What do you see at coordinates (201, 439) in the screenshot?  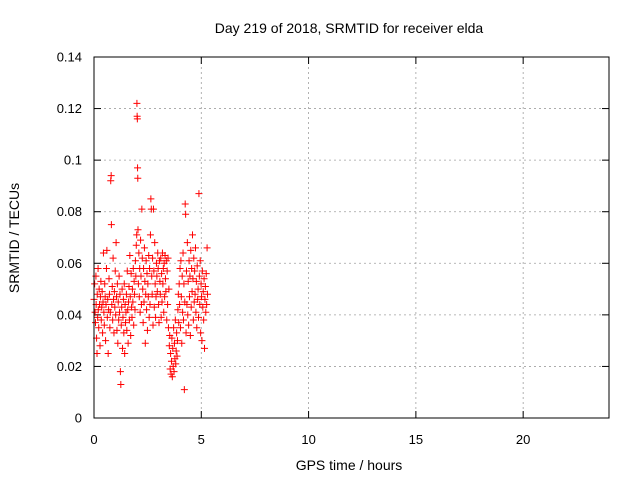 I see `x-tick-label: 5` at bounding box center [201, 439].